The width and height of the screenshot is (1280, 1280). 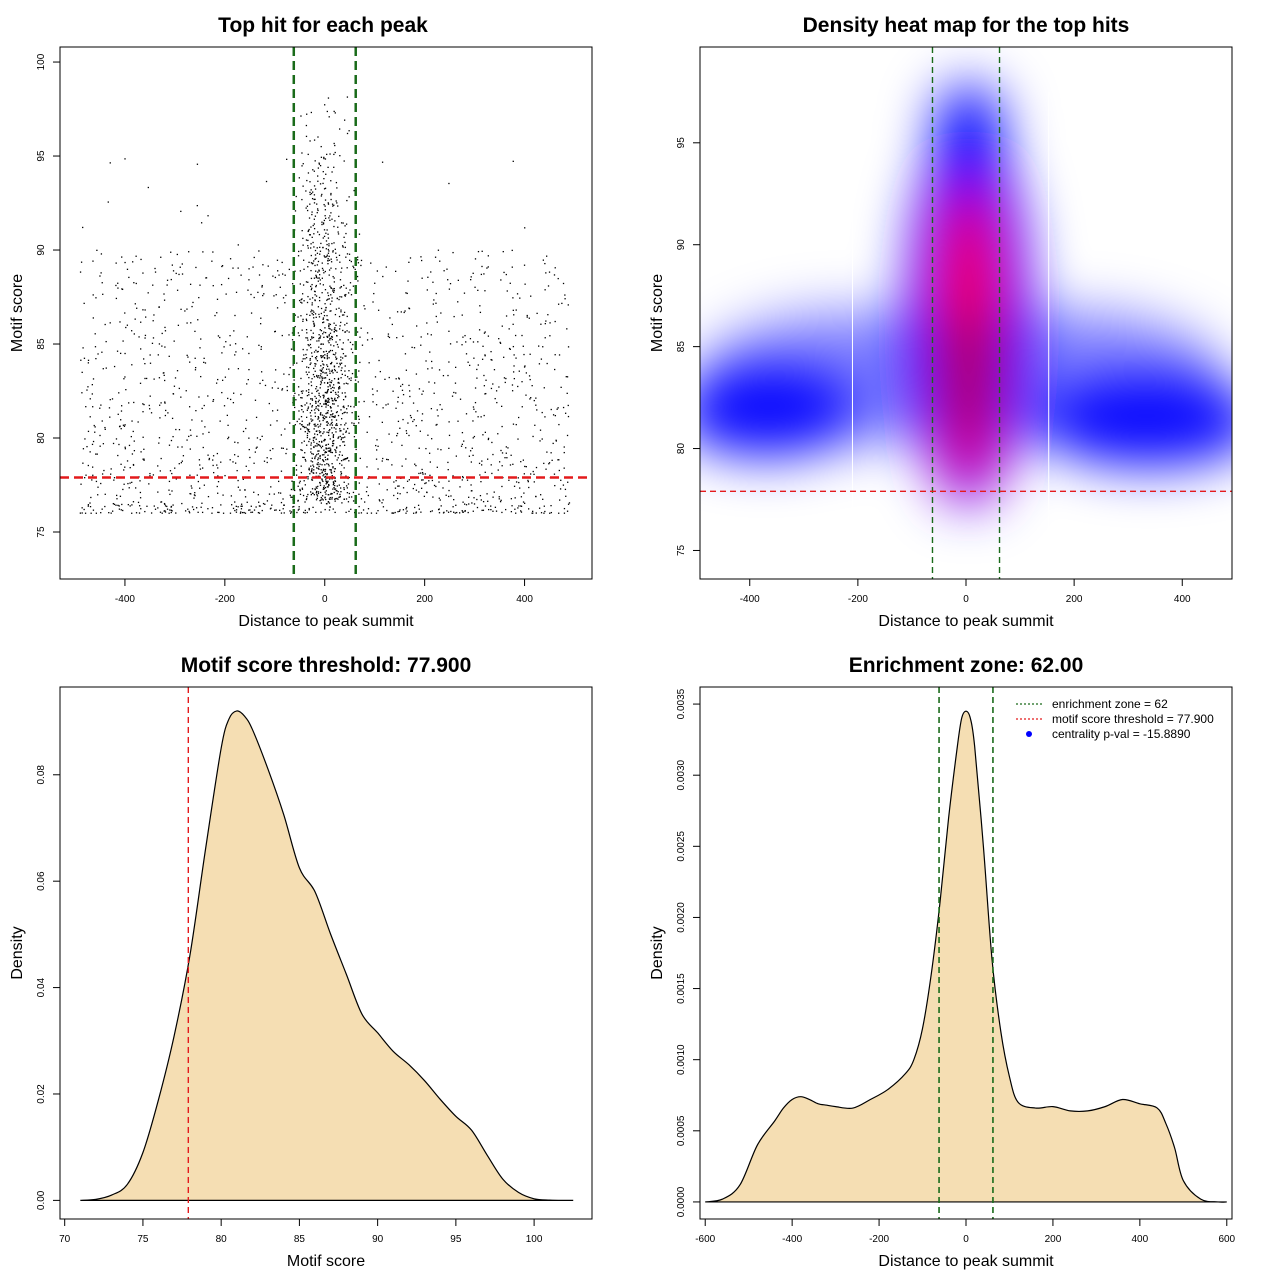 What do you see at coordinates (456, 1239) in the screenshot?
I see `x-tick-label: 95` at bounding box center [456, 1239].